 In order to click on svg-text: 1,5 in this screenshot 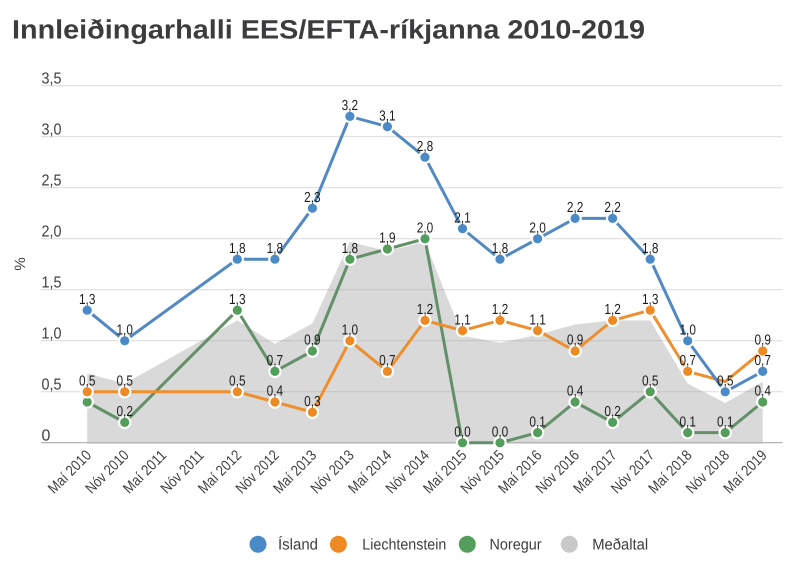, I will do `click(52, 282)`.